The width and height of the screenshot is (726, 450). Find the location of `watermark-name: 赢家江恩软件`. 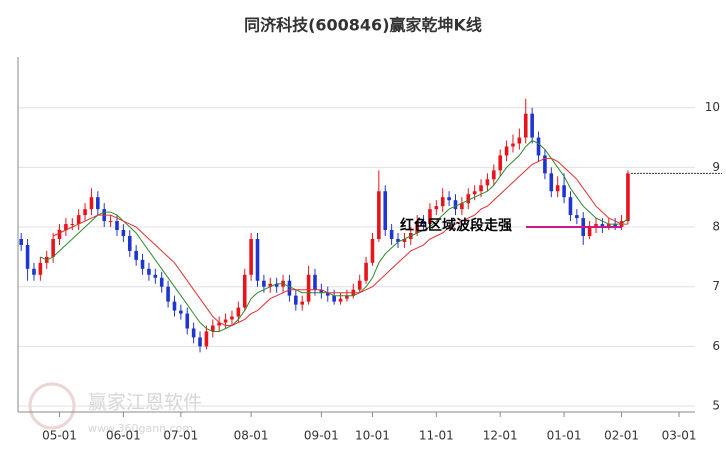

watermark-name: 赢家江恩软件 is located at coordinates (145, 403).